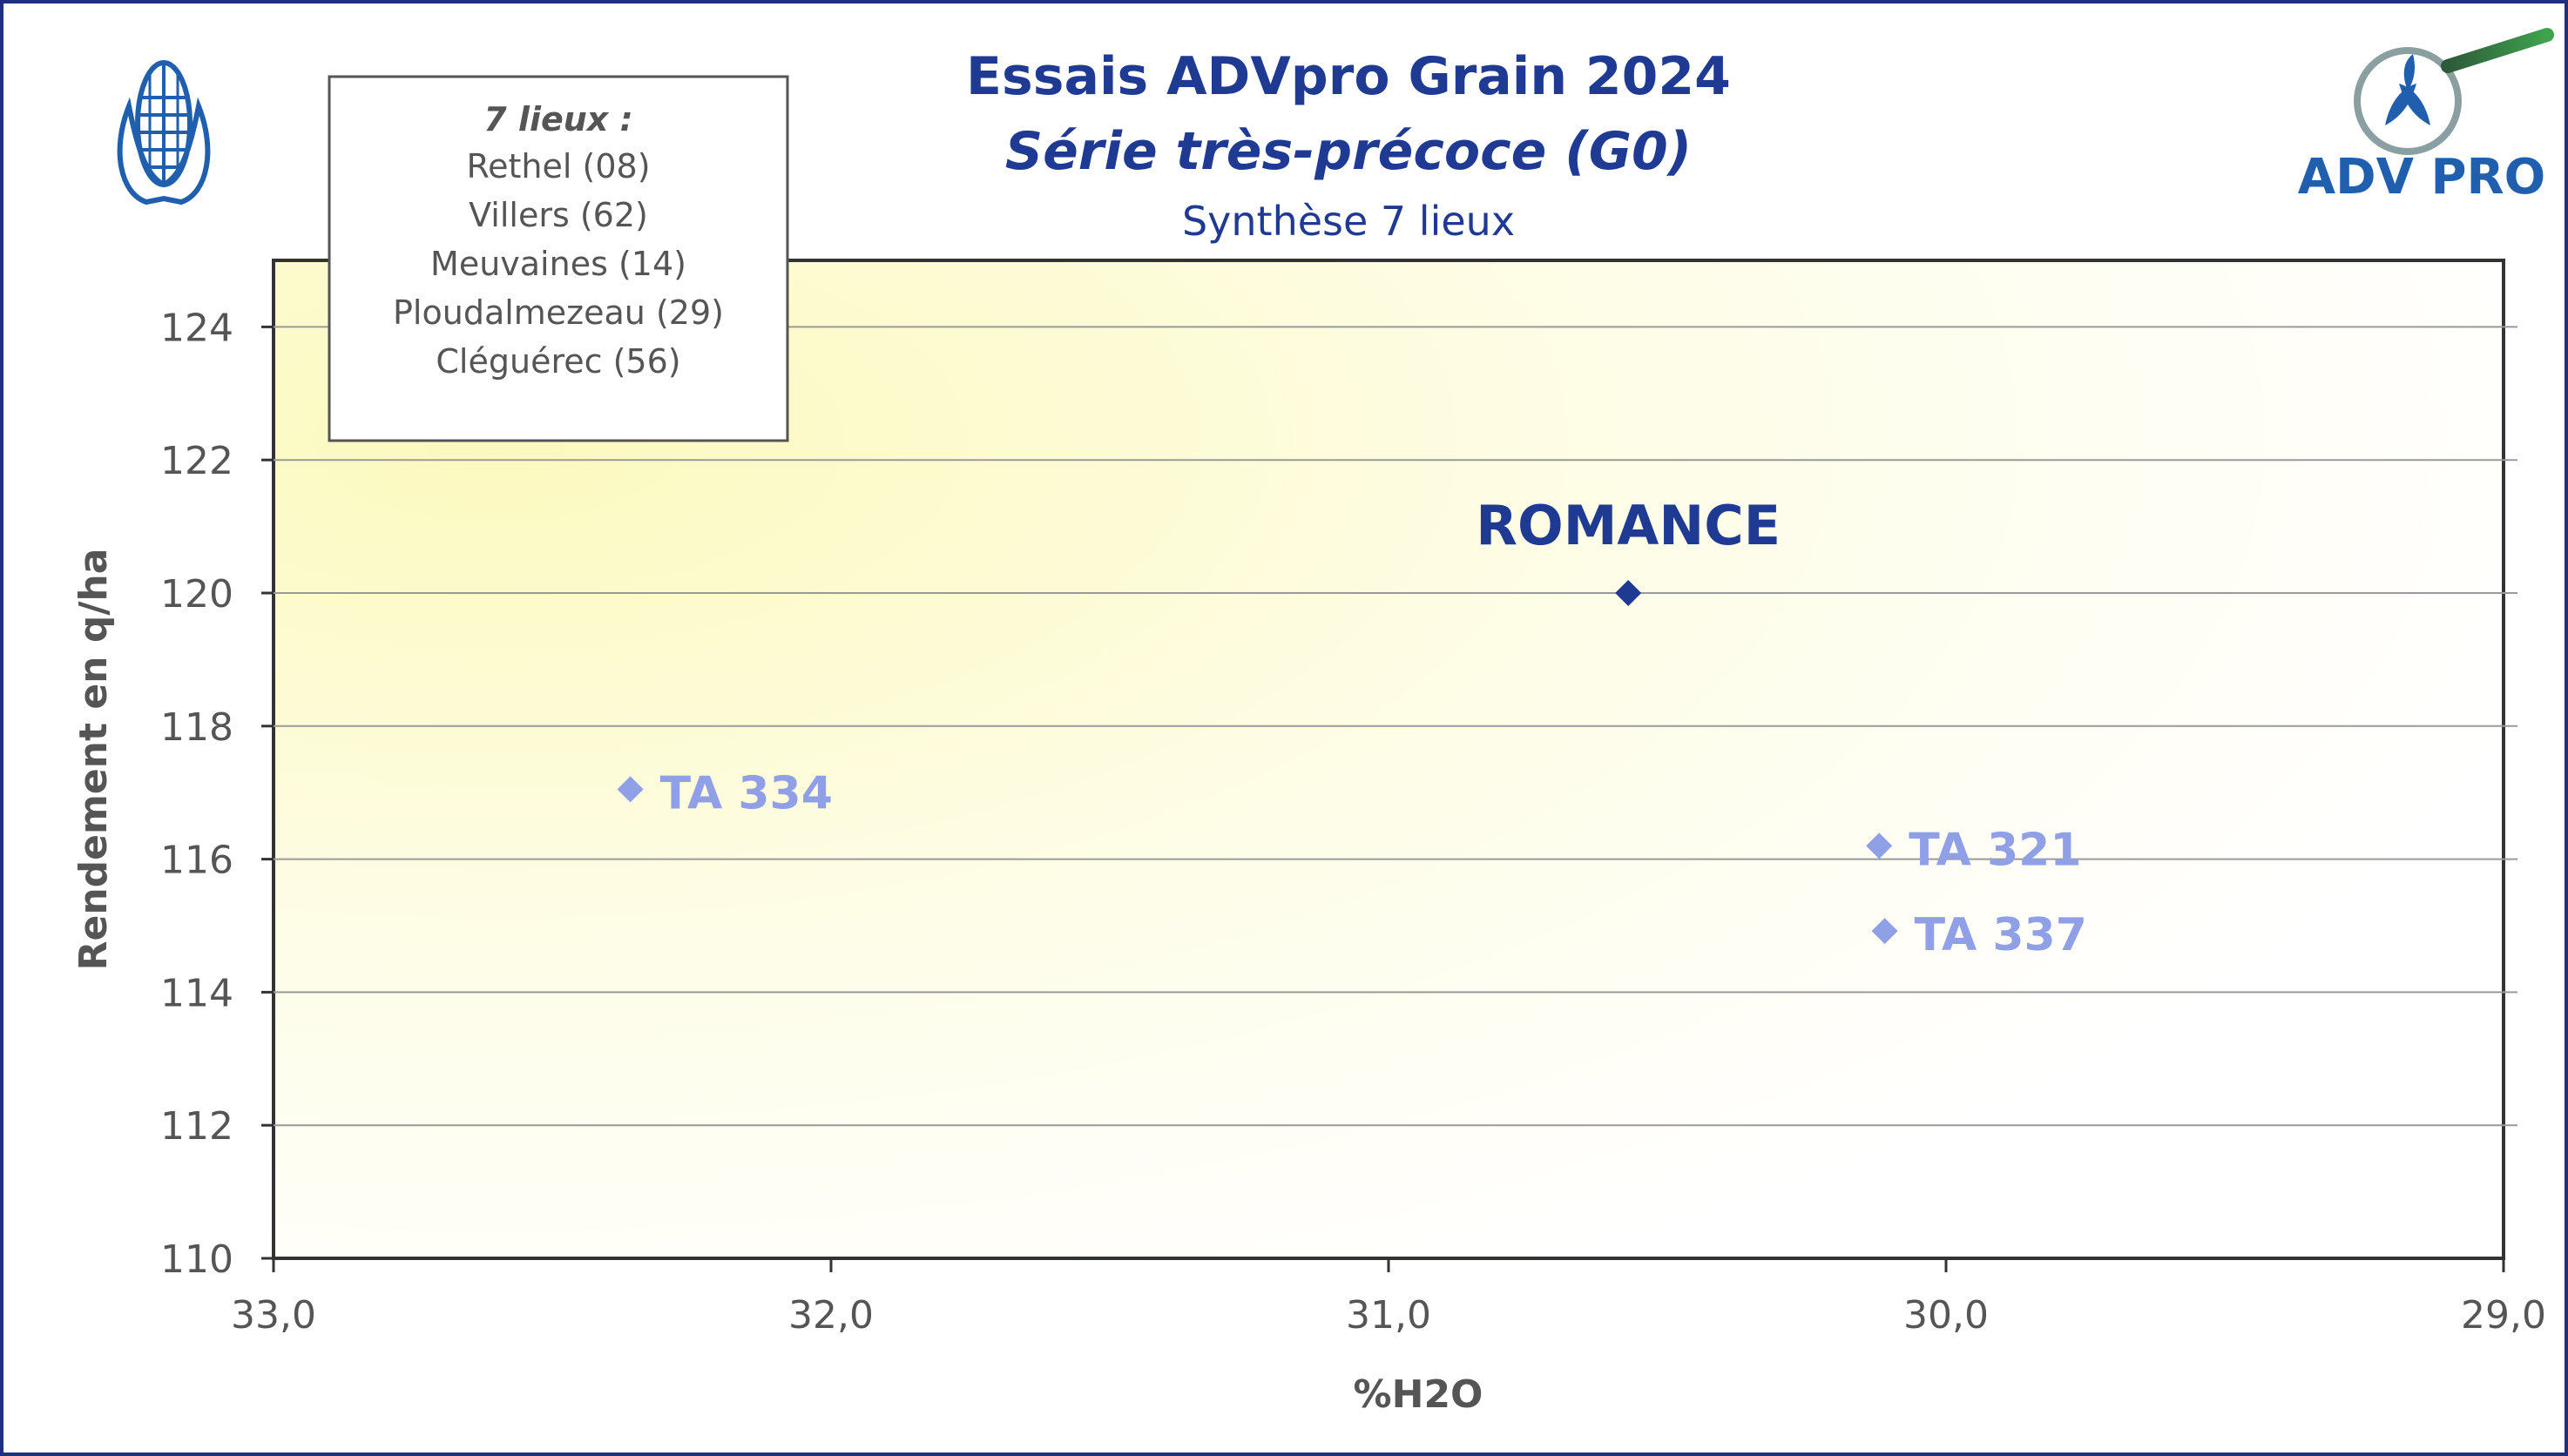 The height and width of the screenshot is (1456, 2568). What do you see at coordinates (2454, 91) in the screenshot?
I see `magnifier-plant-icon` at bounding box center [2454, 91].